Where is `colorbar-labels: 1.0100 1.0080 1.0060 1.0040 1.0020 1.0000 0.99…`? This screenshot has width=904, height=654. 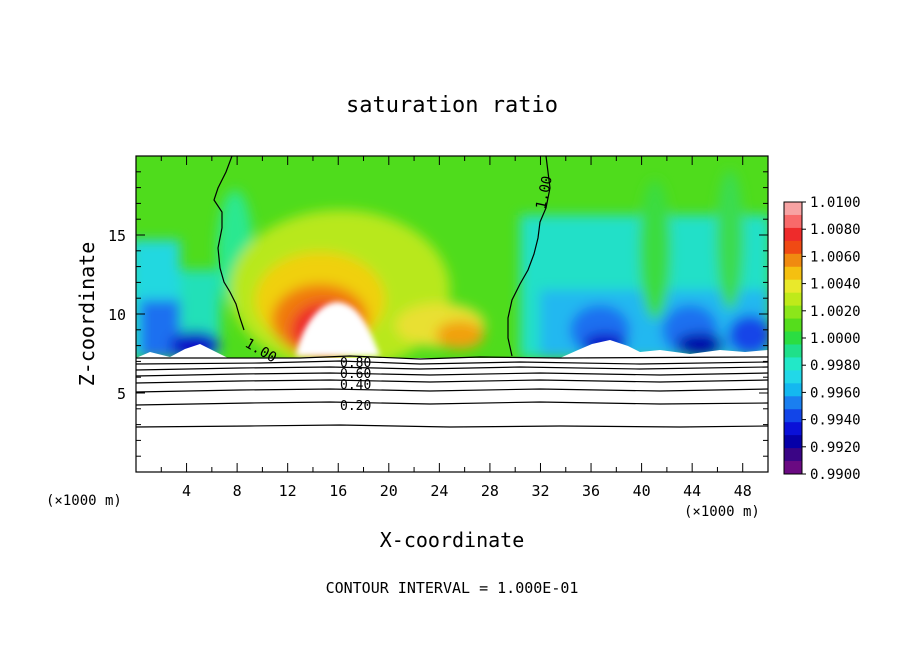 colorbar-labels: 1.0100 1.0080 1.0060 1.0040 1.0020 1.0000 0.99… is located at coordinates (831, 339).